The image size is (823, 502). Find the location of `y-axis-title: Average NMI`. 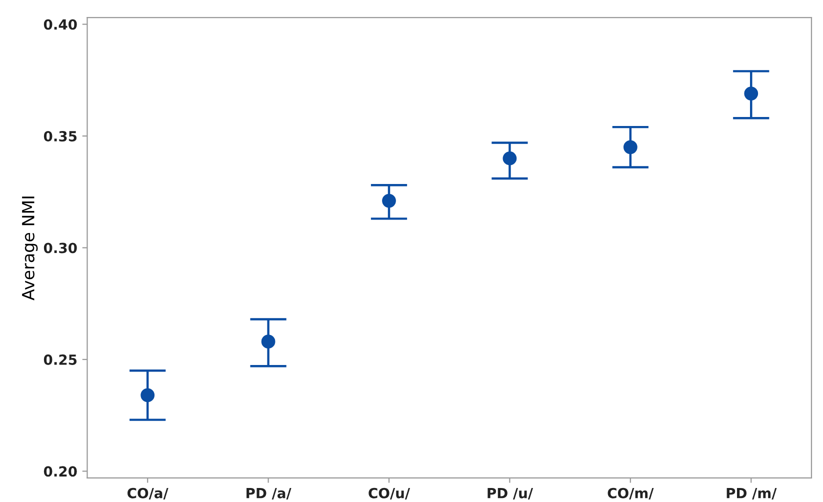

y-axis-title: Average NMI is located at coordinates (30, 248).